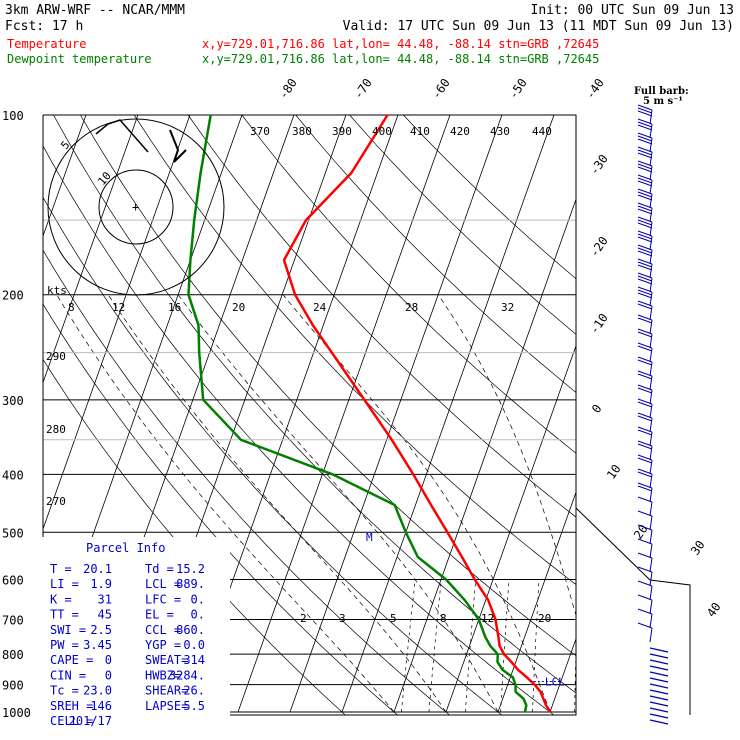 The image size is (740, 740). What do you see at coordinates (166, 691) in the screenshot?
I see `parcel-cell-8-2: SHEAR=` at bounding box center [166, 691].